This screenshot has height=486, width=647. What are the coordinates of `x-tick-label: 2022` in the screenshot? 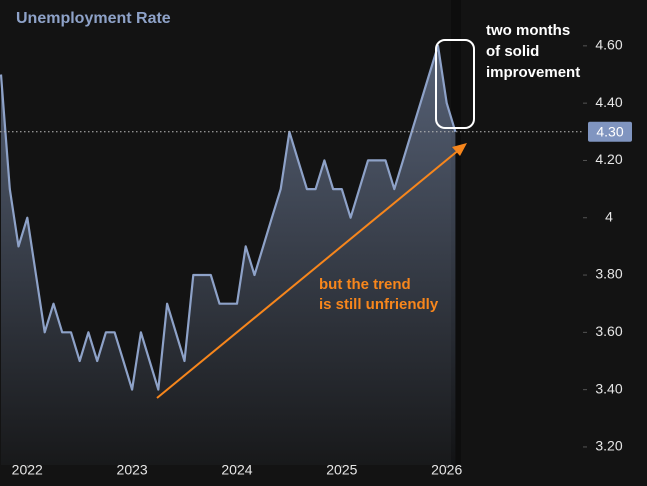 It's located at (27, 470).